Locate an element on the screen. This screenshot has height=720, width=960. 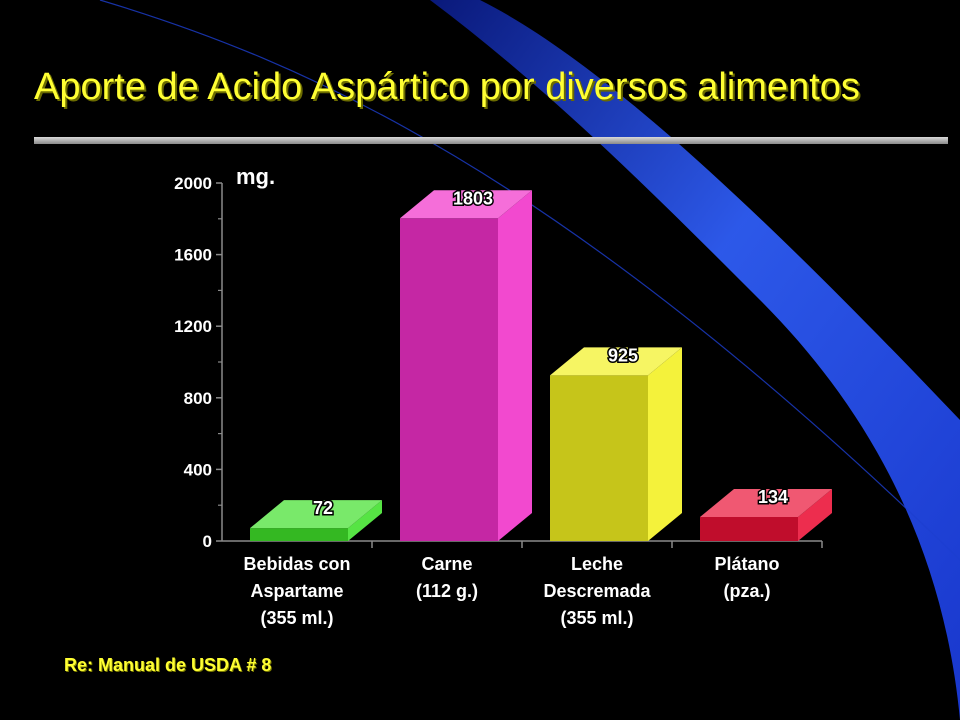
x-category-label: Carne (112 g.) is located at coordinates (447, 577).